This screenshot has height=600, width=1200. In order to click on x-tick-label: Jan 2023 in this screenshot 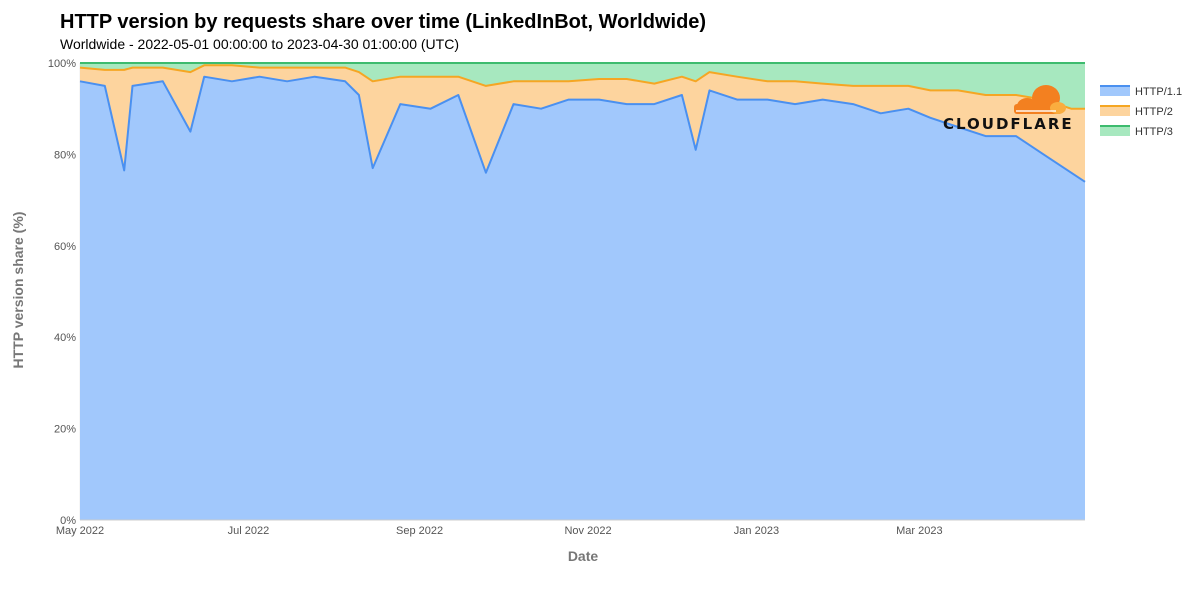, I will do `click(756, 531)`.